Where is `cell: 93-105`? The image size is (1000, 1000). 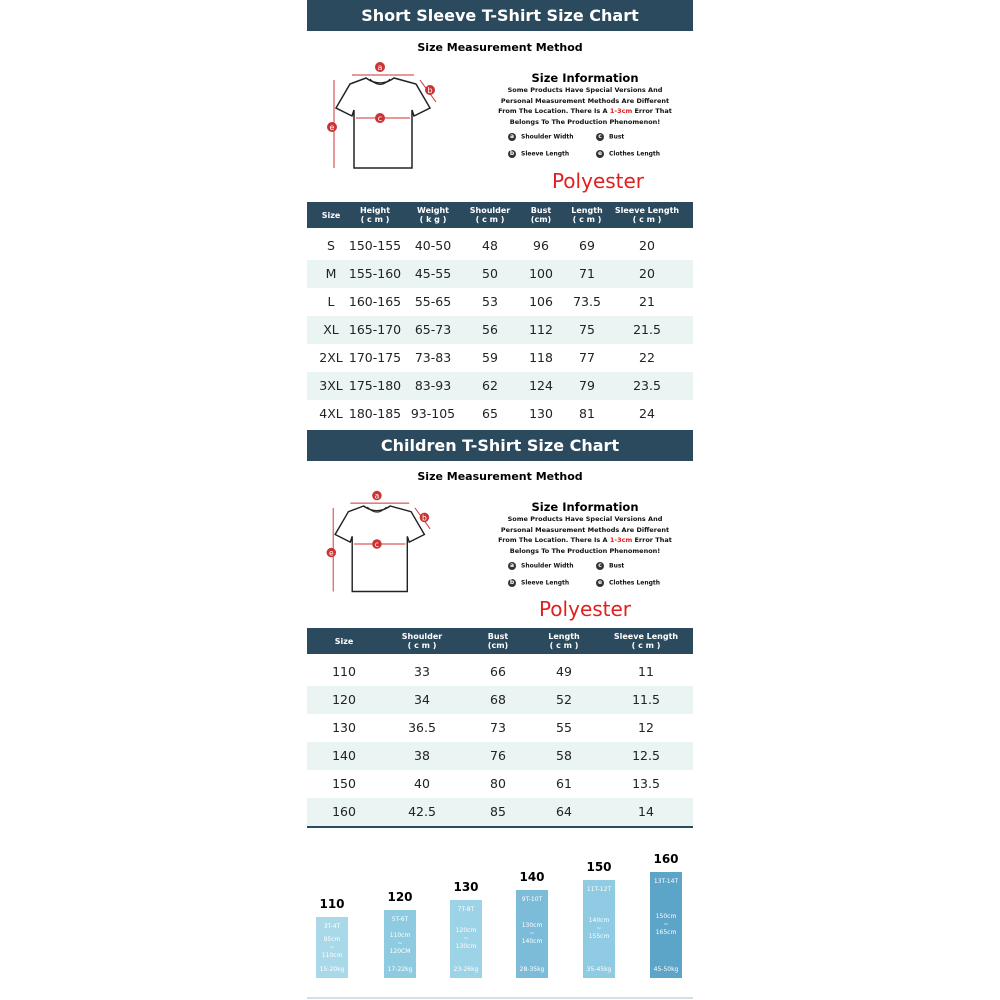 cell: 93-105 is located at coordinates (433, 413).